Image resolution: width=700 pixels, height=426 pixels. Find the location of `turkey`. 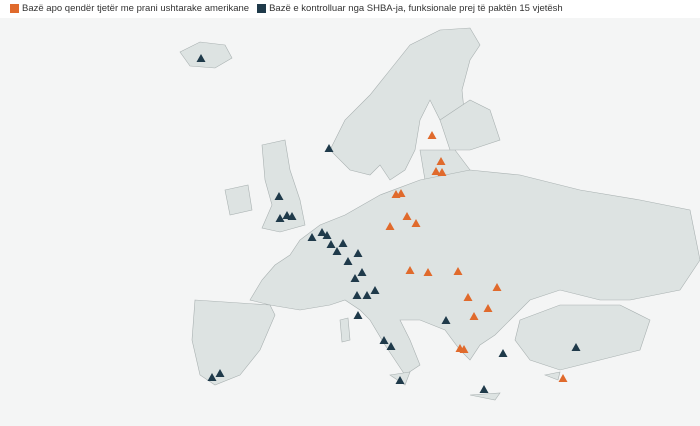

turkey is located at coordinates (582, 337).